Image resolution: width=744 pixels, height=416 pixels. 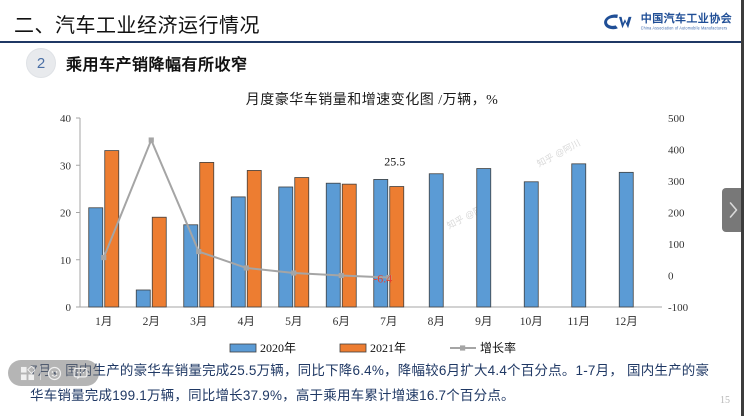 What do you see at coordinates (41, 63) in the screenshot?
I see `section-number-badge: 2` at bounding box center [41, 63].